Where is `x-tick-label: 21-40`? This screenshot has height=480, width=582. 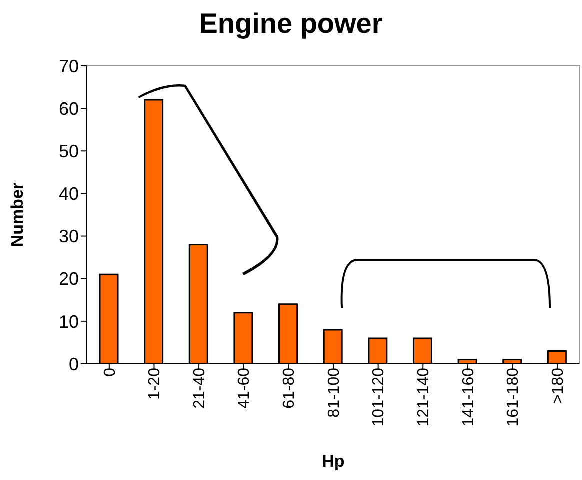 x-tick-label: 21-40 is located at coordinates (199, 388).